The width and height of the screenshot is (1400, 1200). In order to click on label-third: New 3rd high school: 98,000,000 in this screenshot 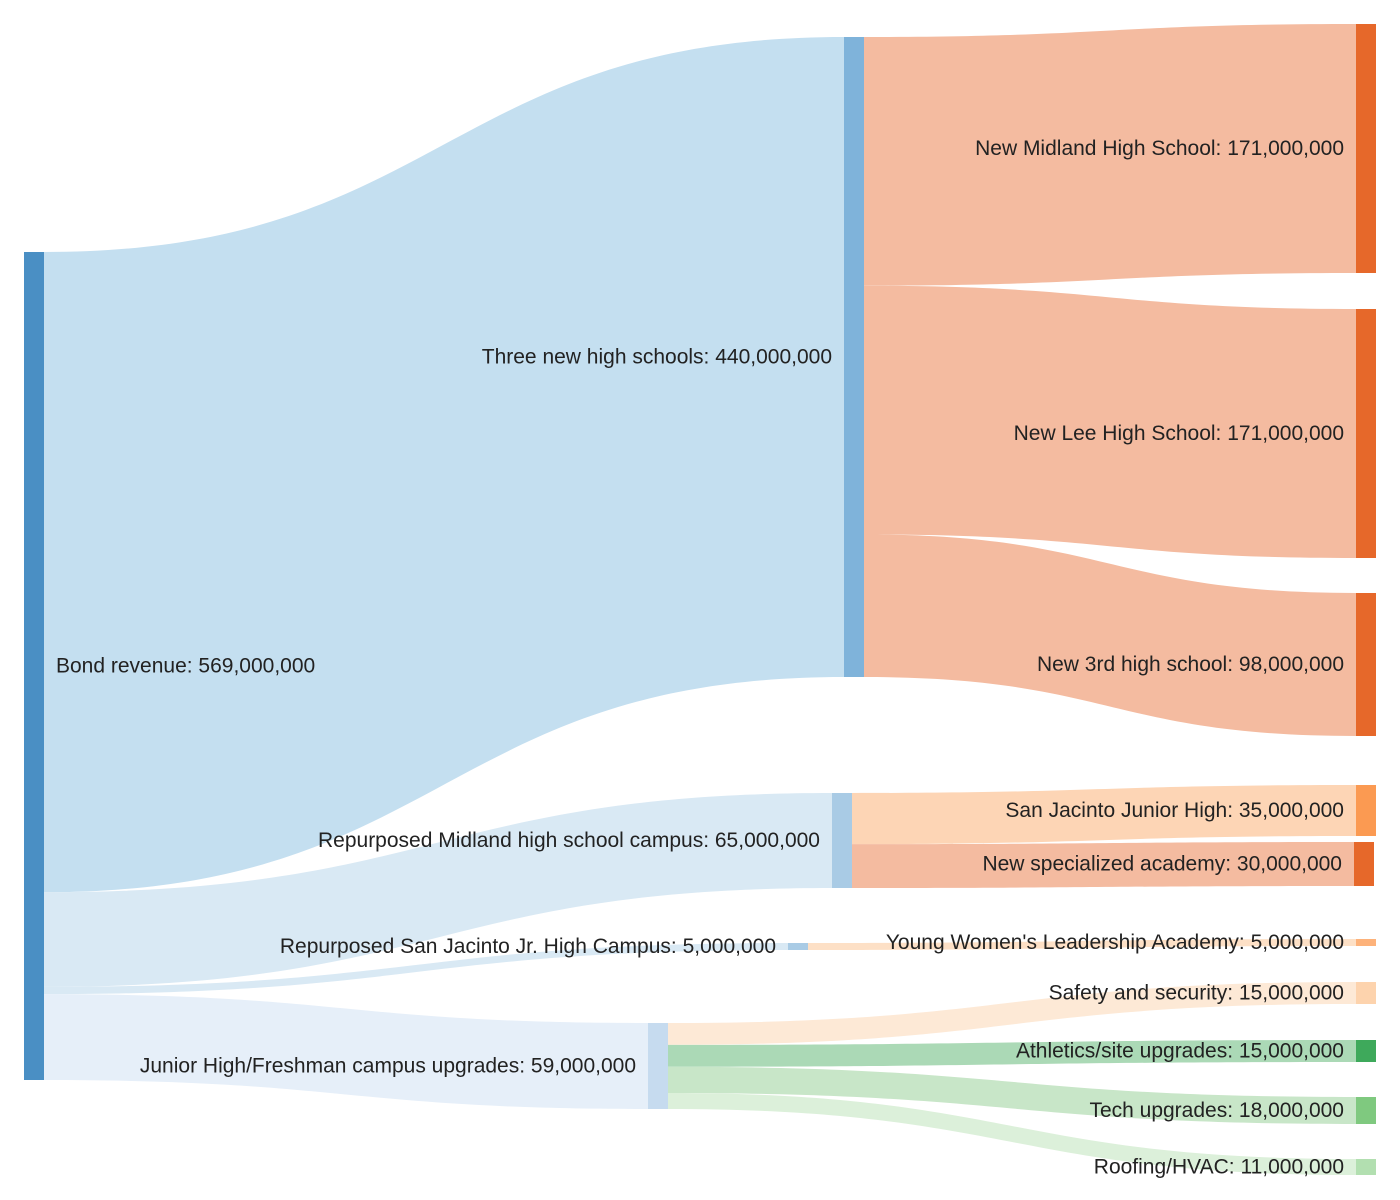, I will do `click(1190, 664)`.